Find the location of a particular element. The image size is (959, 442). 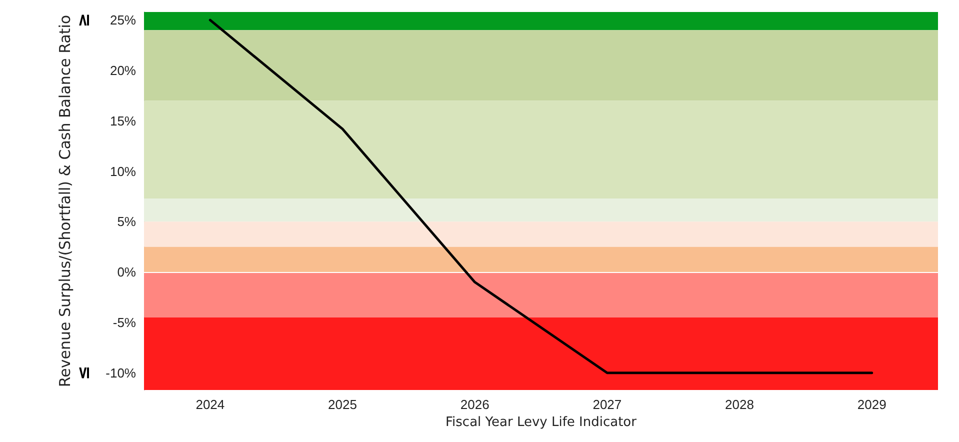

y-tick-label: 25% is located at coordinates (123, 20).